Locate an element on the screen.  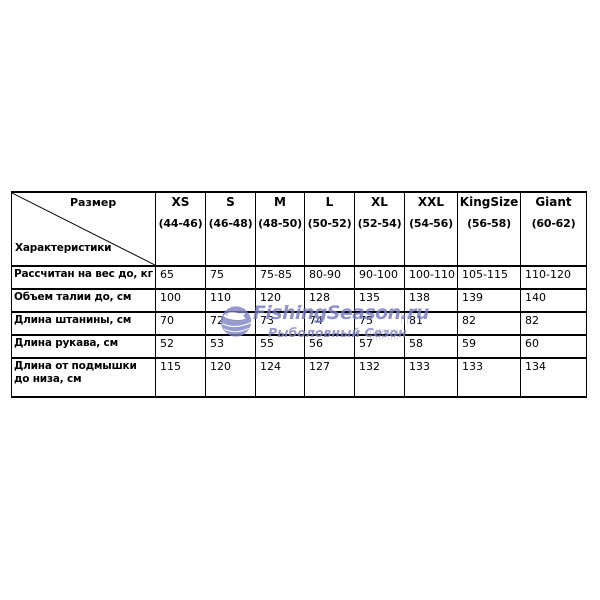
column-header-kingsize: KingSize (56-58) is located at coordinates (489, 229).